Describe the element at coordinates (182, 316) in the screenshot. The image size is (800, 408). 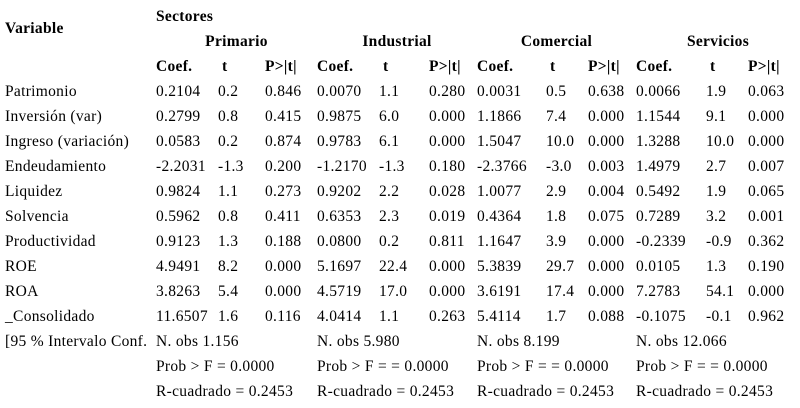
I see `cell-coef-primario: 11.6507` at that location.